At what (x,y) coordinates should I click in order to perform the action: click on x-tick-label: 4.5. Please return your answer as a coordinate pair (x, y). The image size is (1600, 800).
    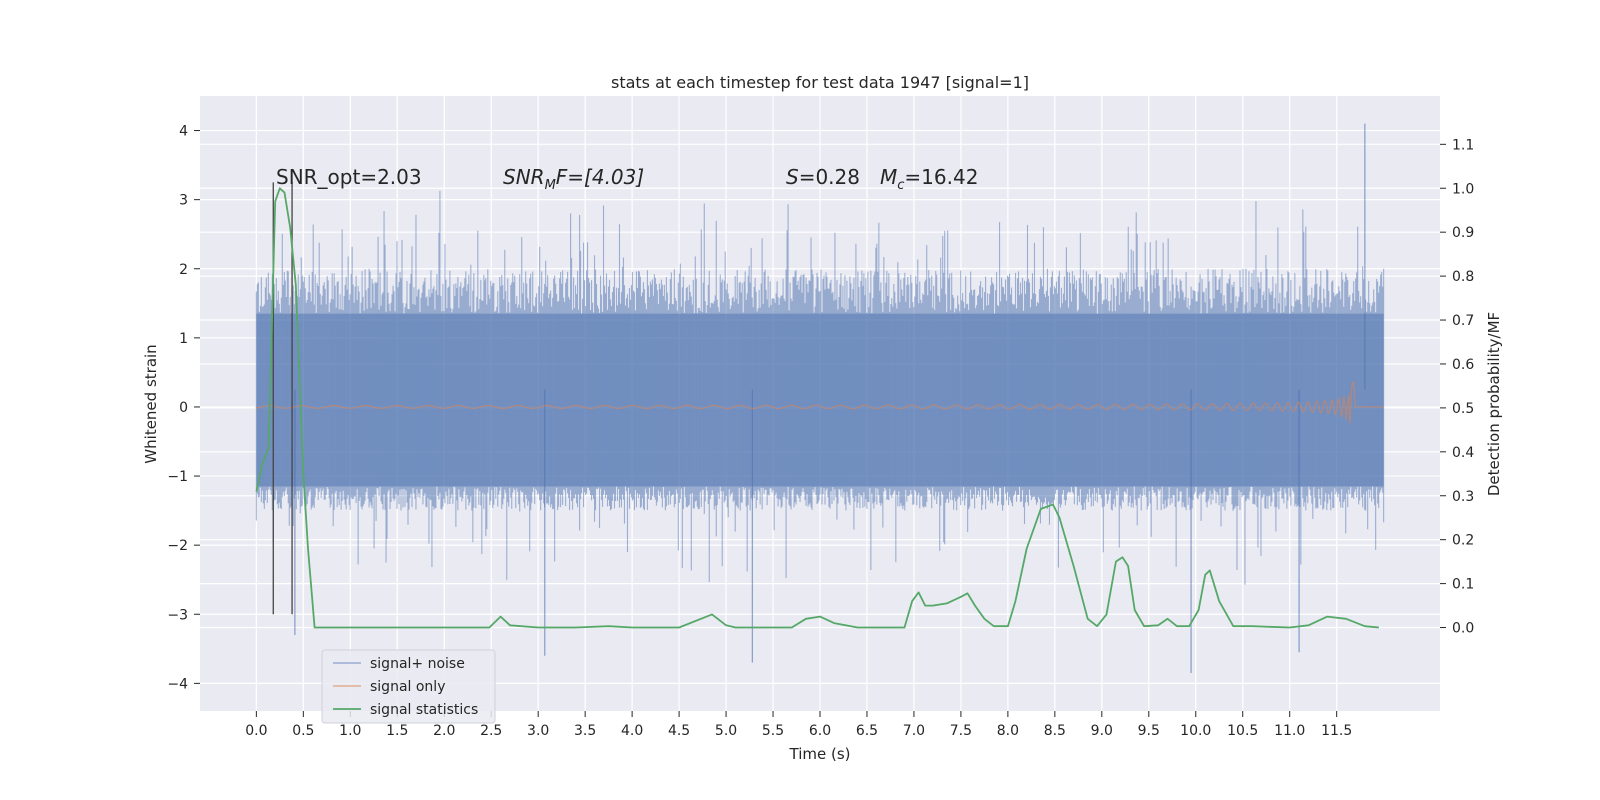
    Looking at the image, I should click on (679, 731).